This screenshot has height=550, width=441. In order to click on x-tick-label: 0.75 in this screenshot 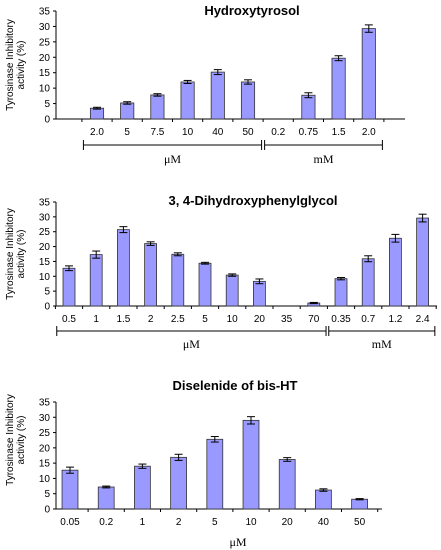, I will do `click(309, 132)`.